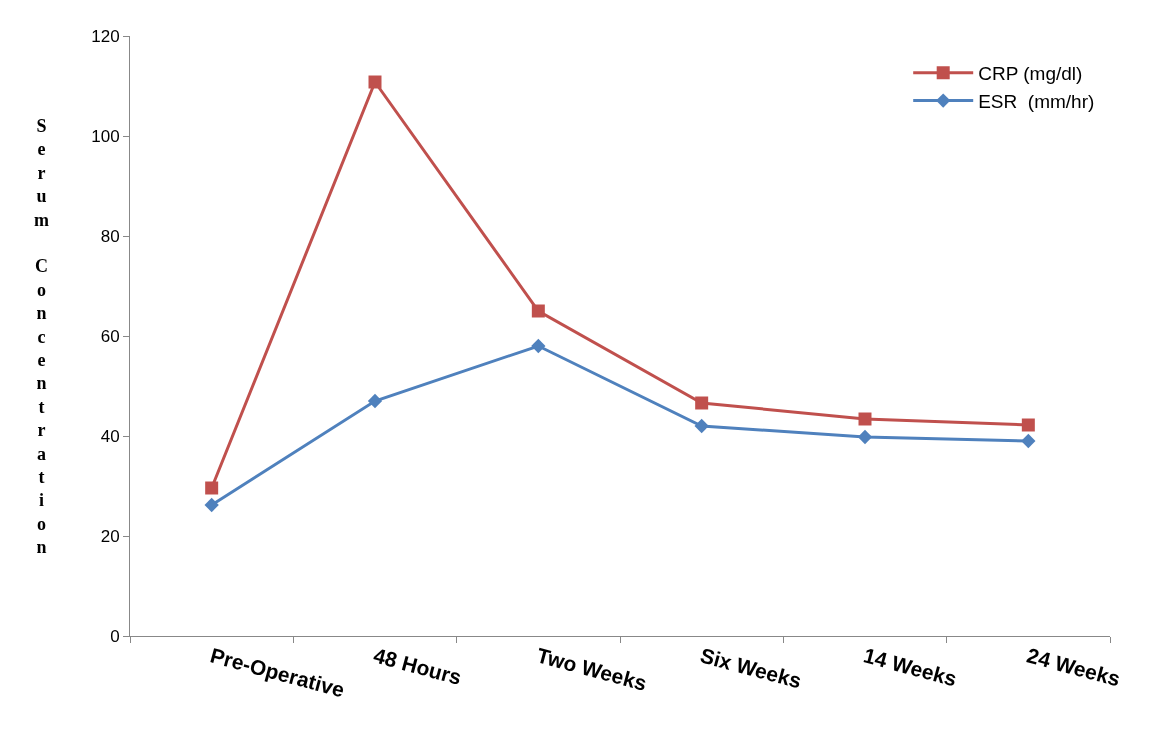 The height and width of the screenshot is (738, 1156). What do you see at coordinates (41, 337) in the screenshot?
I see `text: Serum Concentration` at bounding box center [41, 337].